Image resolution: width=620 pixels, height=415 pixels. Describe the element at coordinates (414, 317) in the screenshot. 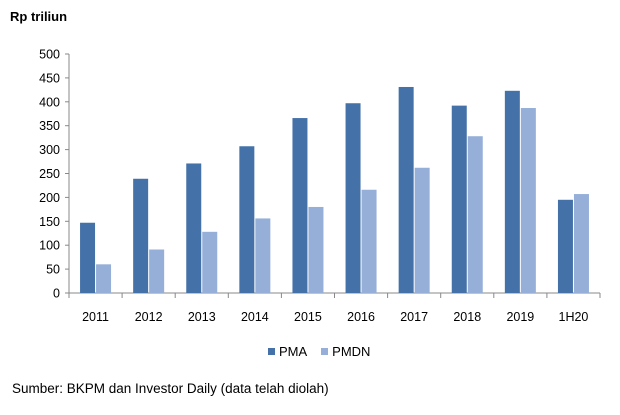

I see `x-tick-label: 2017` at that location.